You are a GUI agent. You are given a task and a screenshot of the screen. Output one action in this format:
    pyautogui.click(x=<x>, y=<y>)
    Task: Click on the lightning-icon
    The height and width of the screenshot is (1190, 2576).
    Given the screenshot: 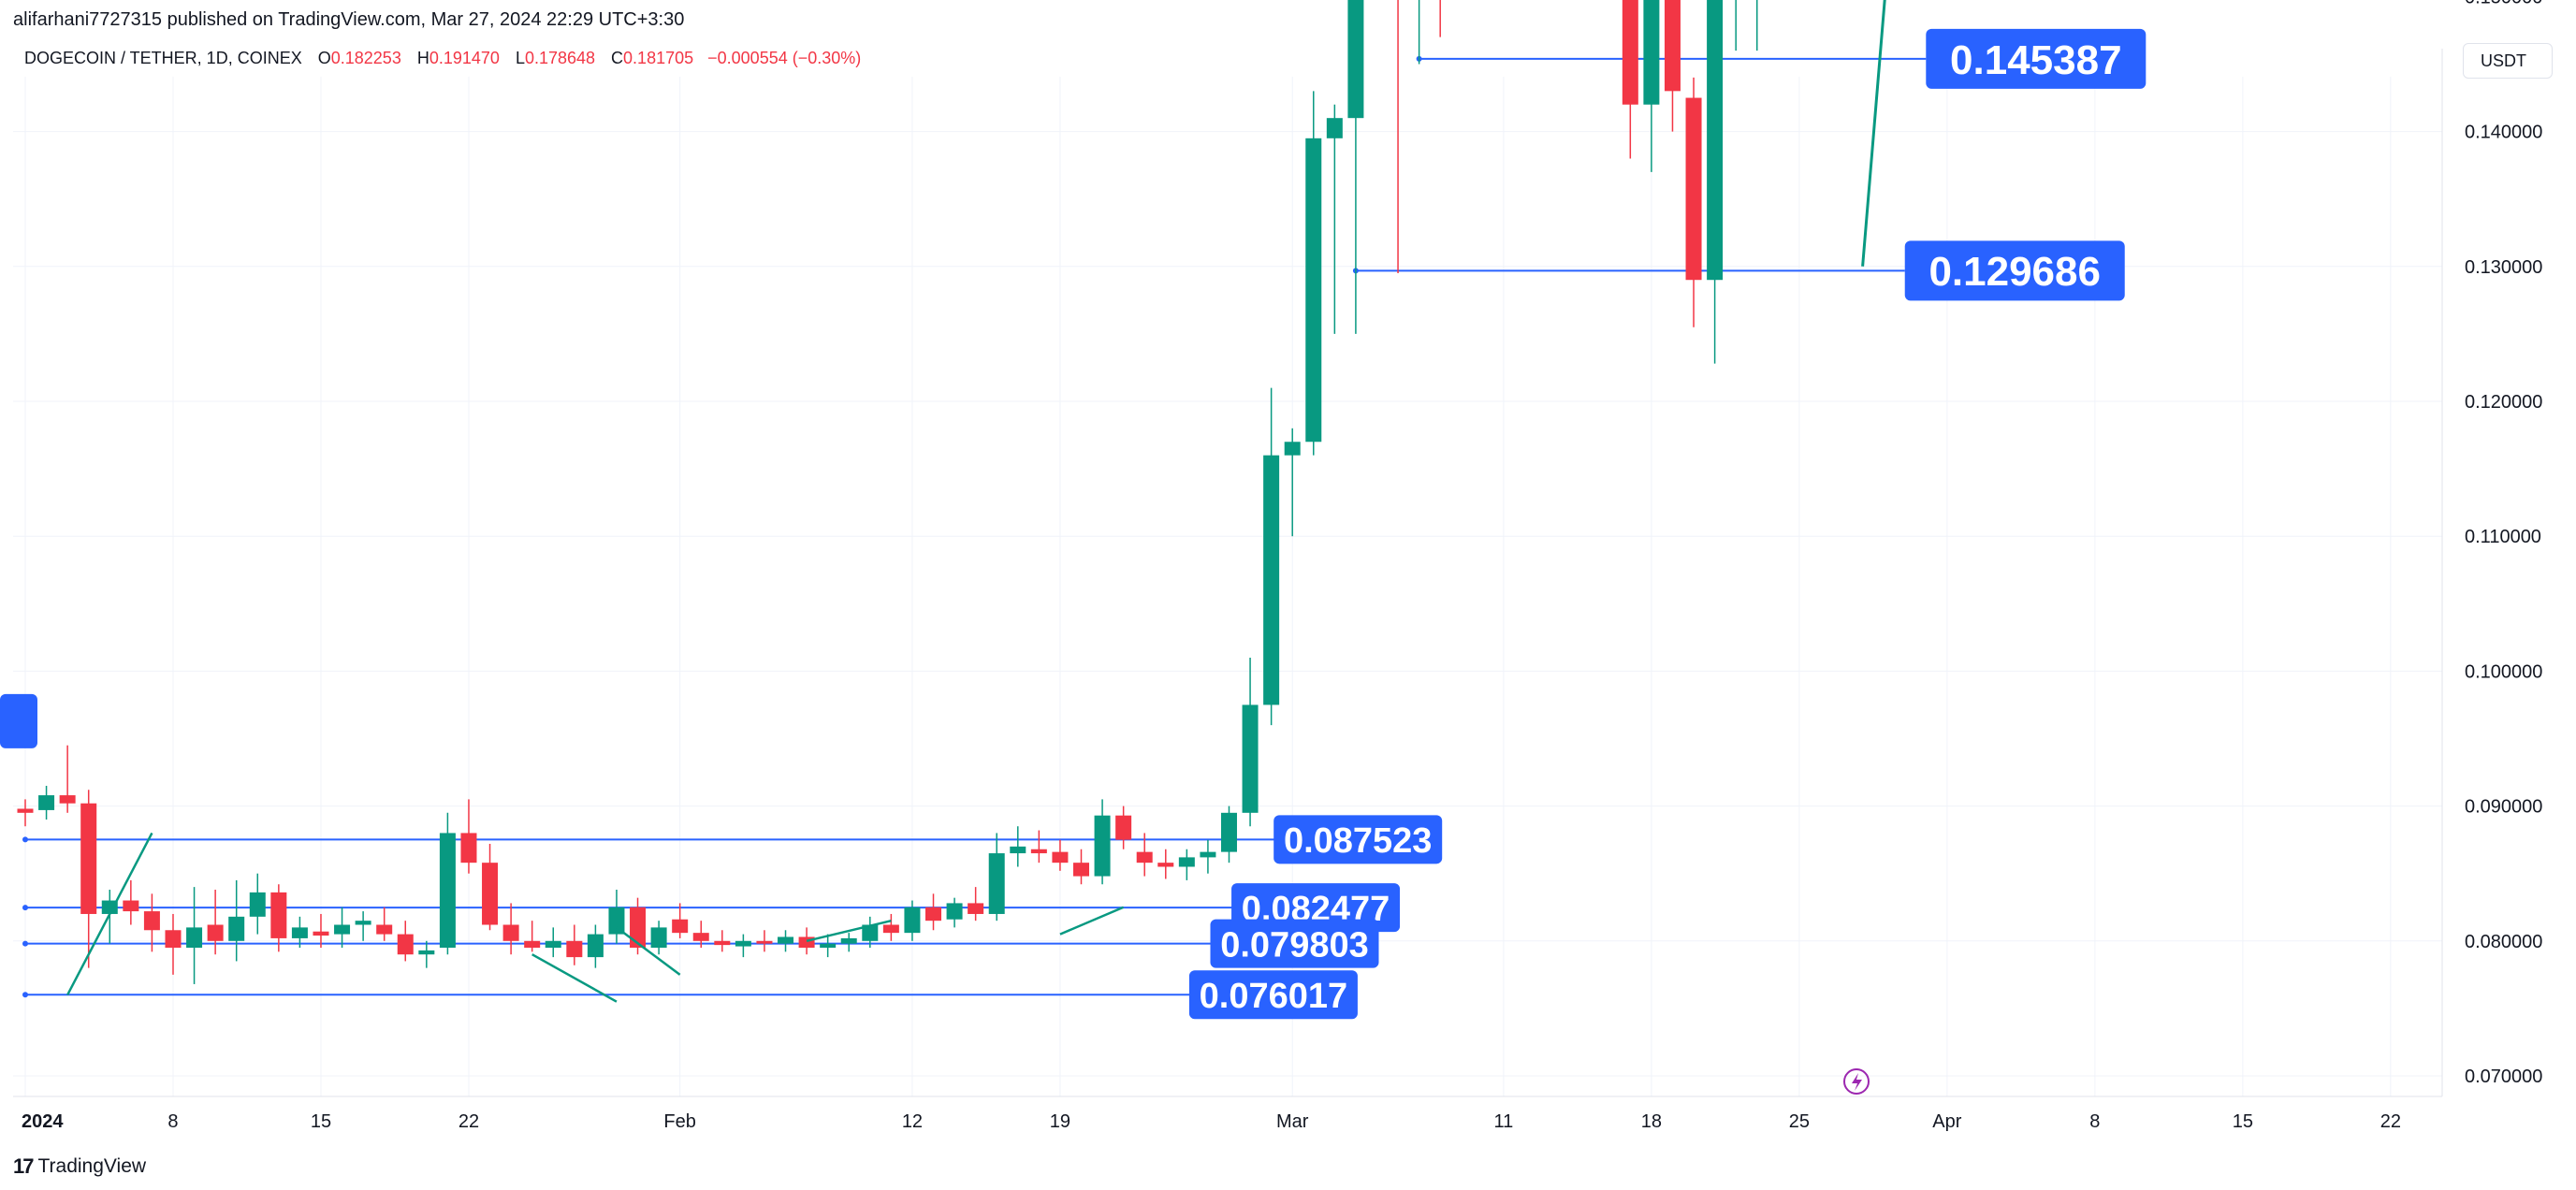 What is the action you would take?
    pyautogui.click(x=1856, y=1081)
    